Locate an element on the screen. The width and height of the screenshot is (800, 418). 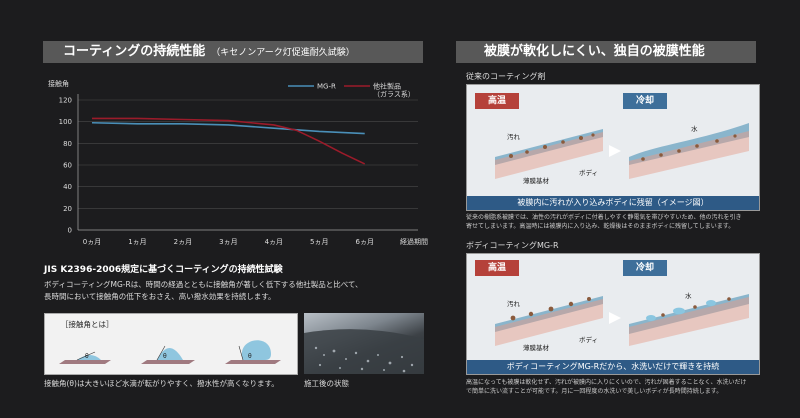
conventional-cool-tag: 冷却 is located at coordinates (645, 101).